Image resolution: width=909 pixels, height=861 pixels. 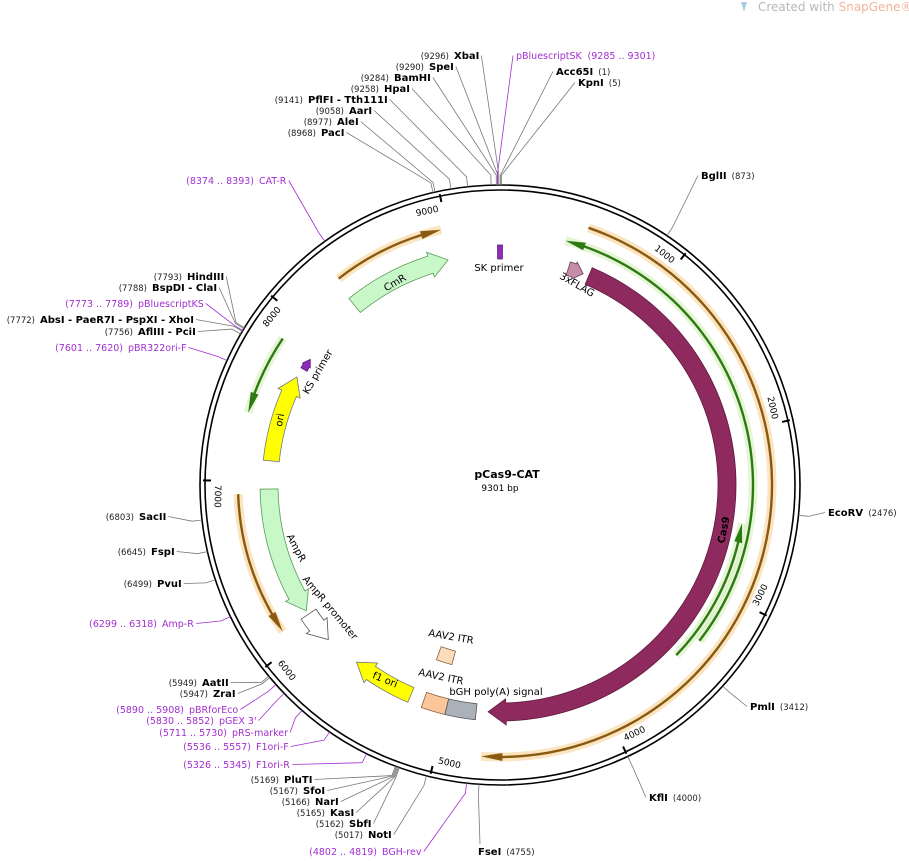 What do you see at coordinates (412, 78) in the screenshot?
I see `label-name: BamHI` at bounding box center [412, 78].